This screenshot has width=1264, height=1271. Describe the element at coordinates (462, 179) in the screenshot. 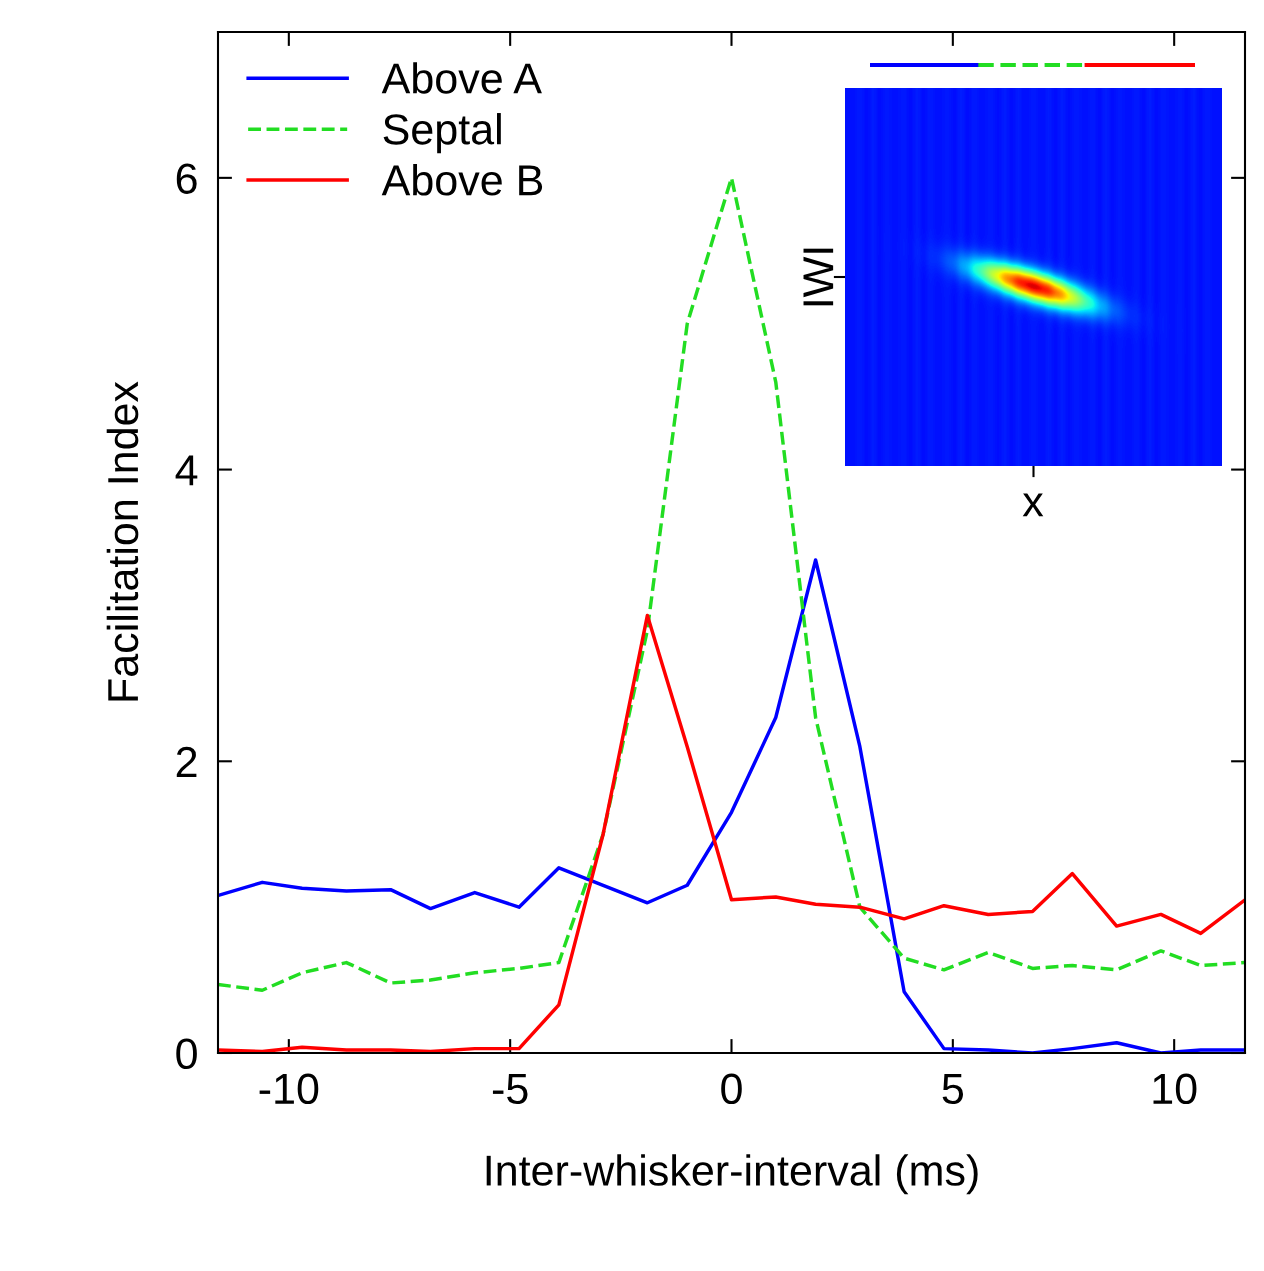

I see `legend-label: Above B` at that location.